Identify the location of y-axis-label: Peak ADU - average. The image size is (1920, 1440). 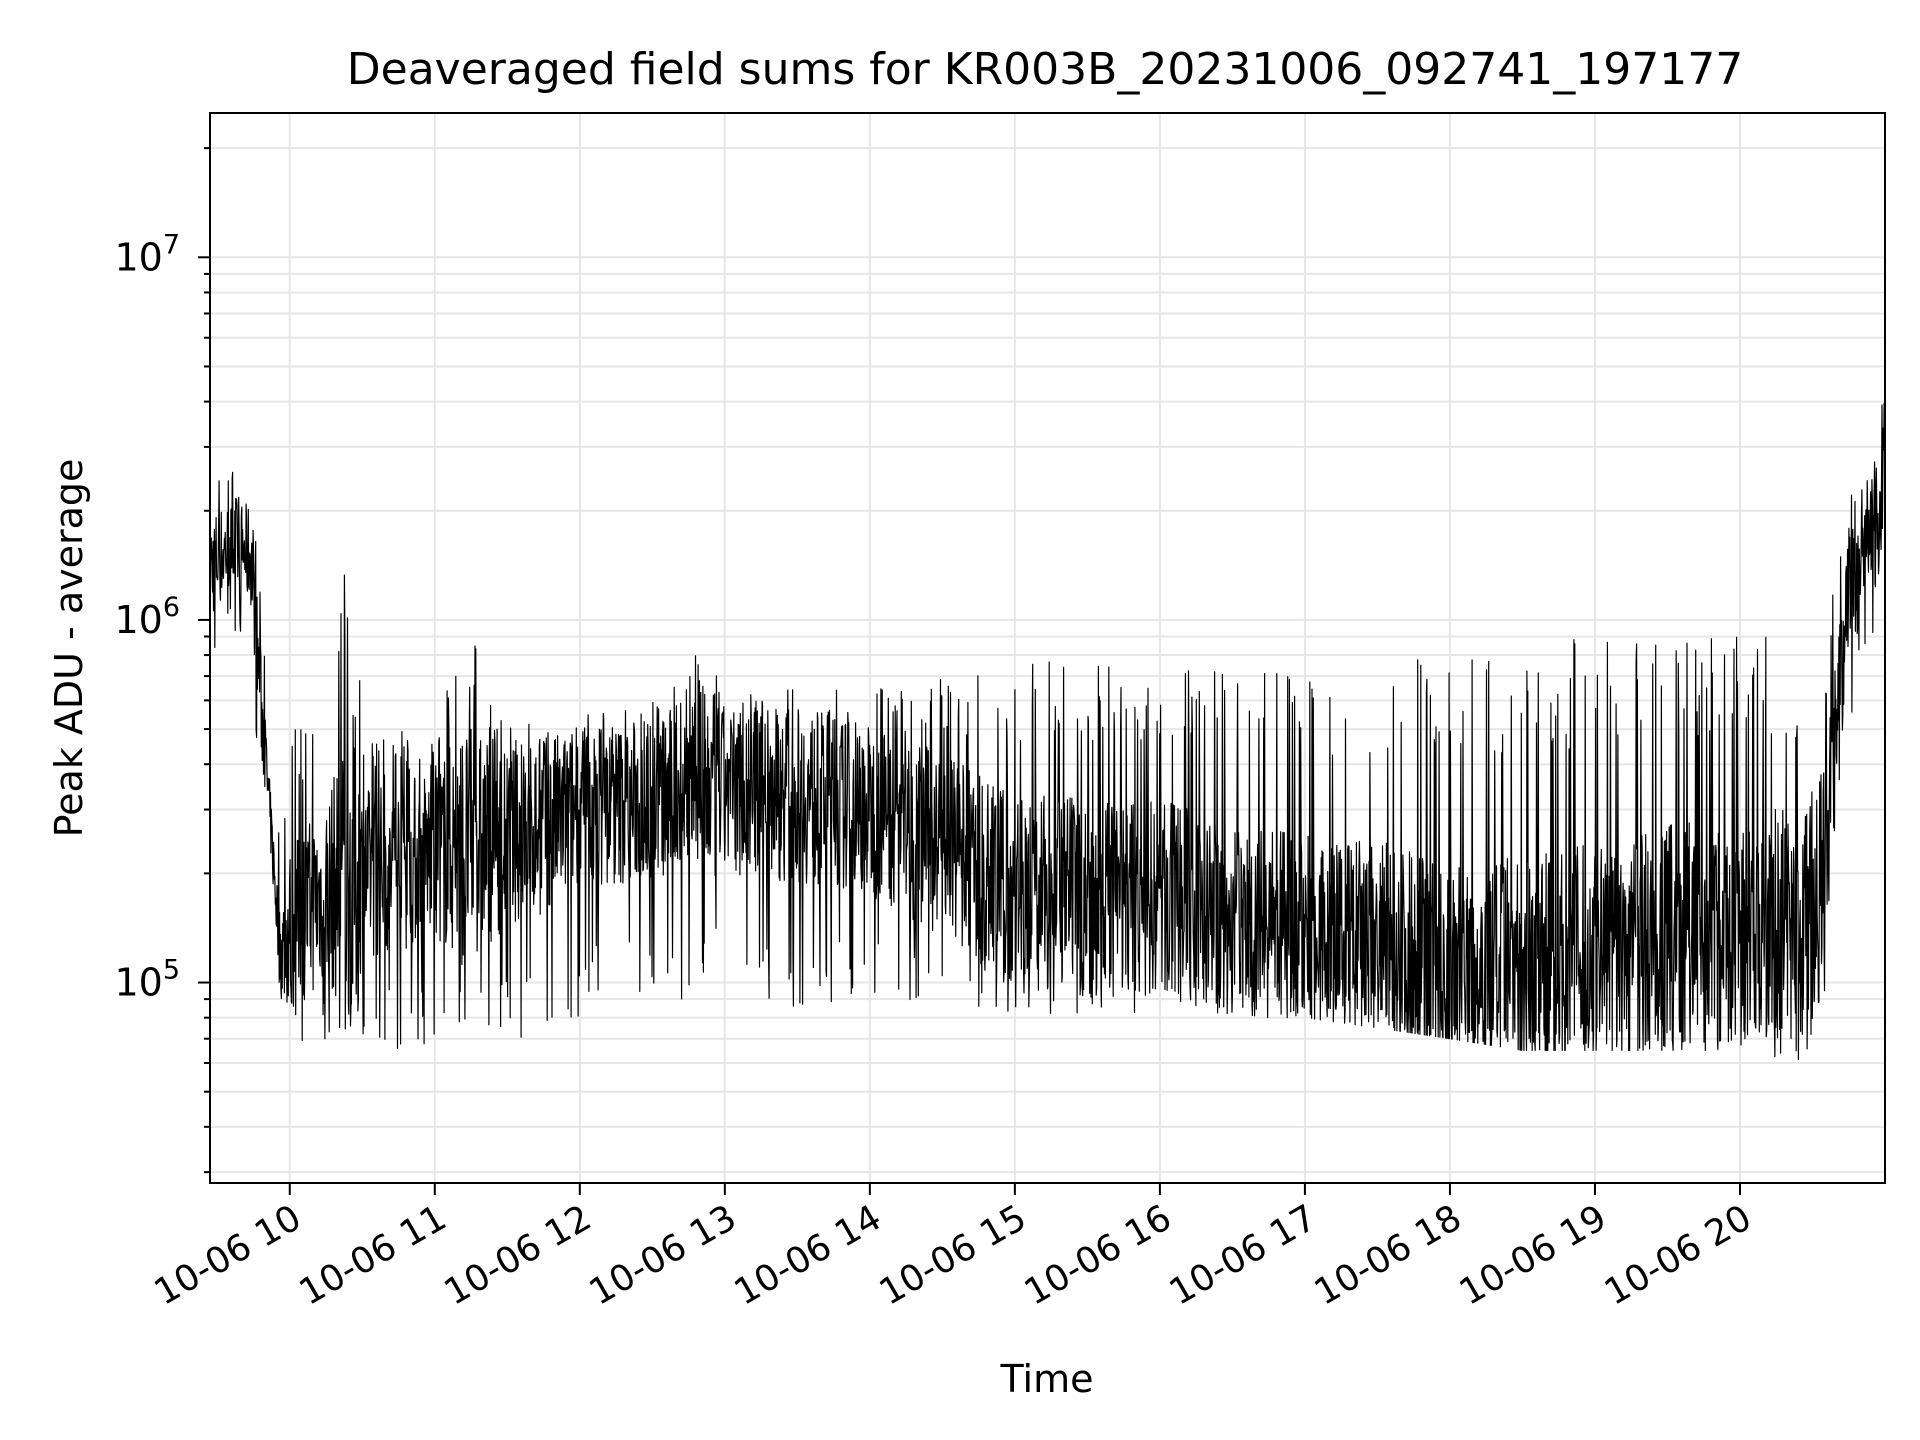
(69, 648).